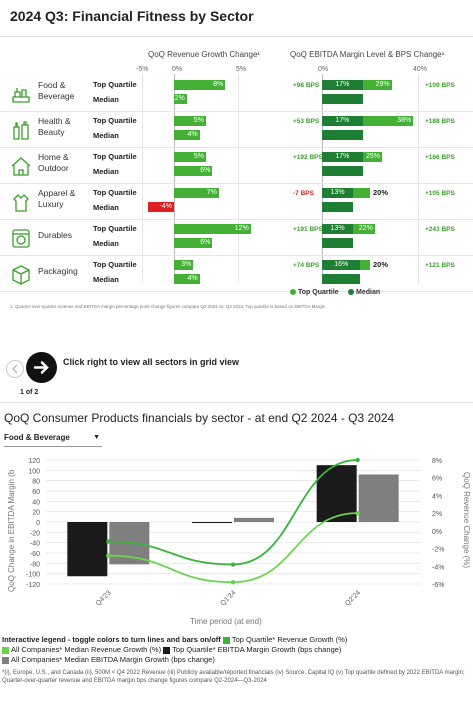 This screenshot has height=706, width=473. I want to click on margin-median-value: 17%, so click(342, 84).